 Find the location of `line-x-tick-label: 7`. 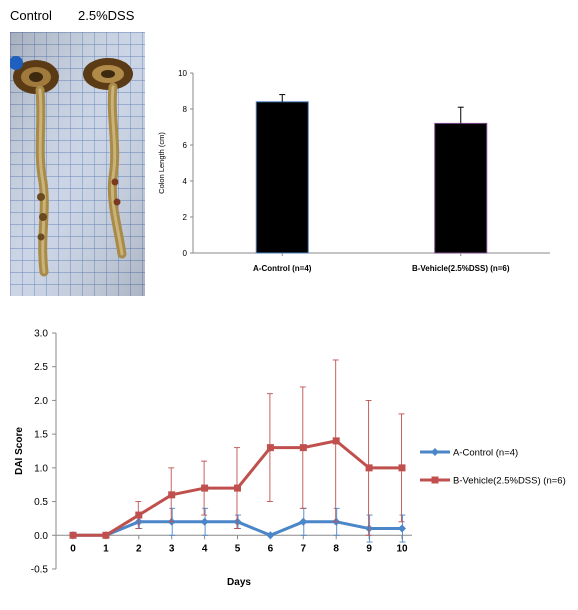

line-x-tick-label: 7 is located at coordinates (304, 548).